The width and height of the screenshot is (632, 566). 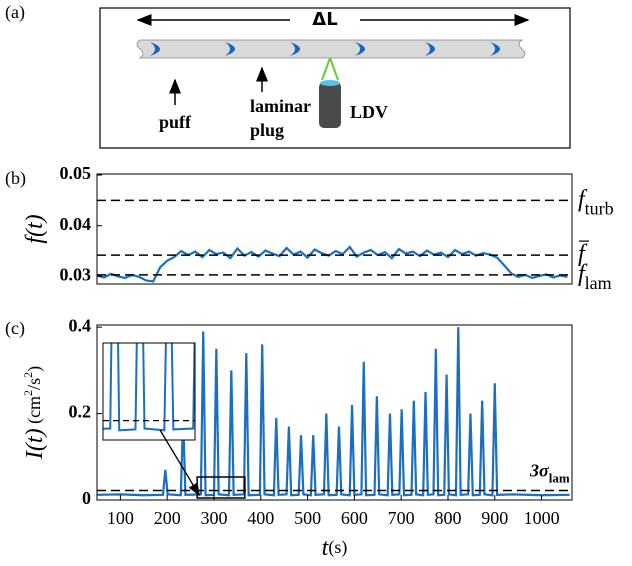 What do you see at coordinates (179, 463) in the screenshot?
I see `zoom-arrow` at bounding box center [179, 463].